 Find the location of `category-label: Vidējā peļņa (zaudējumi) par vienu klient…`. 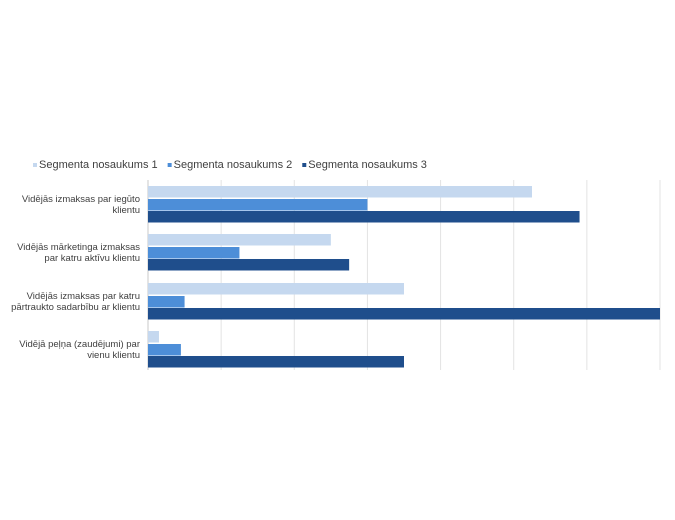

category-label: Vidējā peļņa (zaudējumi) par vienu klient… is located at coordinates (79, 350).